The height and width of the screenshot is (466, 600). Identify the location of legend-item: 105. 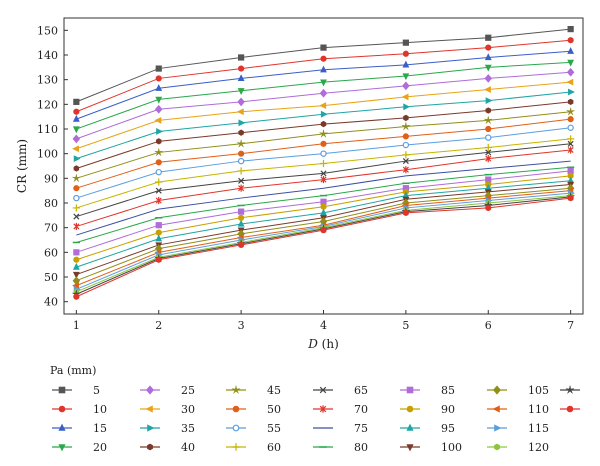
(518, 390).